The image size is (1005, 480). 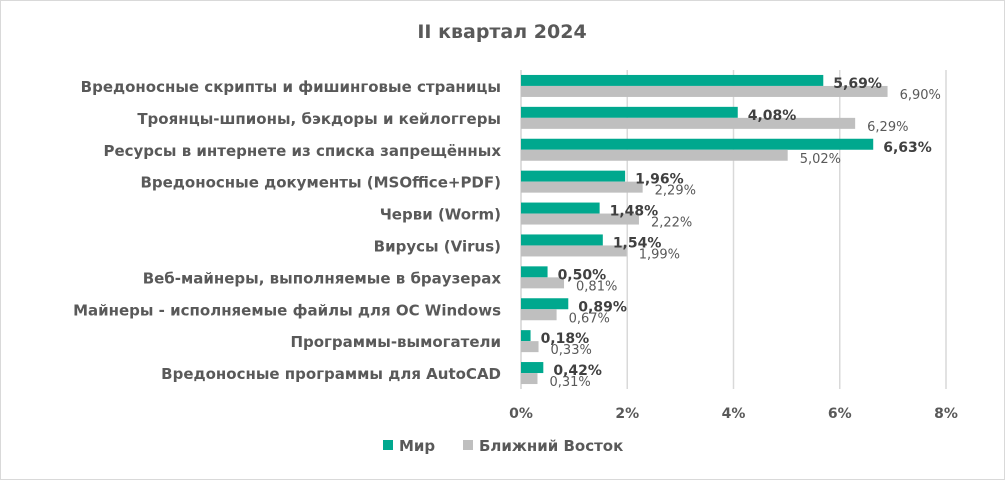 I want to click on category-label: Троянцы-шпионы, бэкдоры и кейлоггеры, so click(x=319, y=119).